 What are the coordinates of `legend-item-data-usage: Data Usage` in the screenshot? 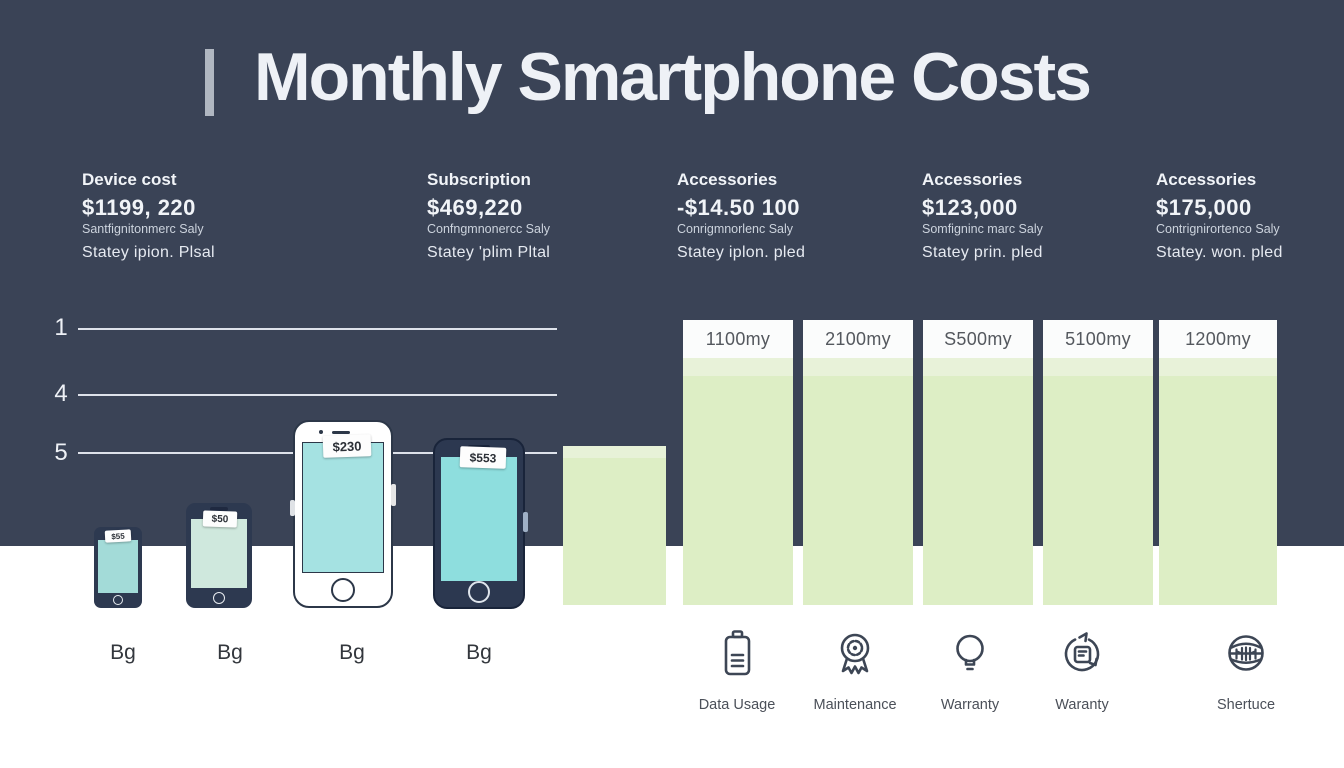 It's located at (737, 670).